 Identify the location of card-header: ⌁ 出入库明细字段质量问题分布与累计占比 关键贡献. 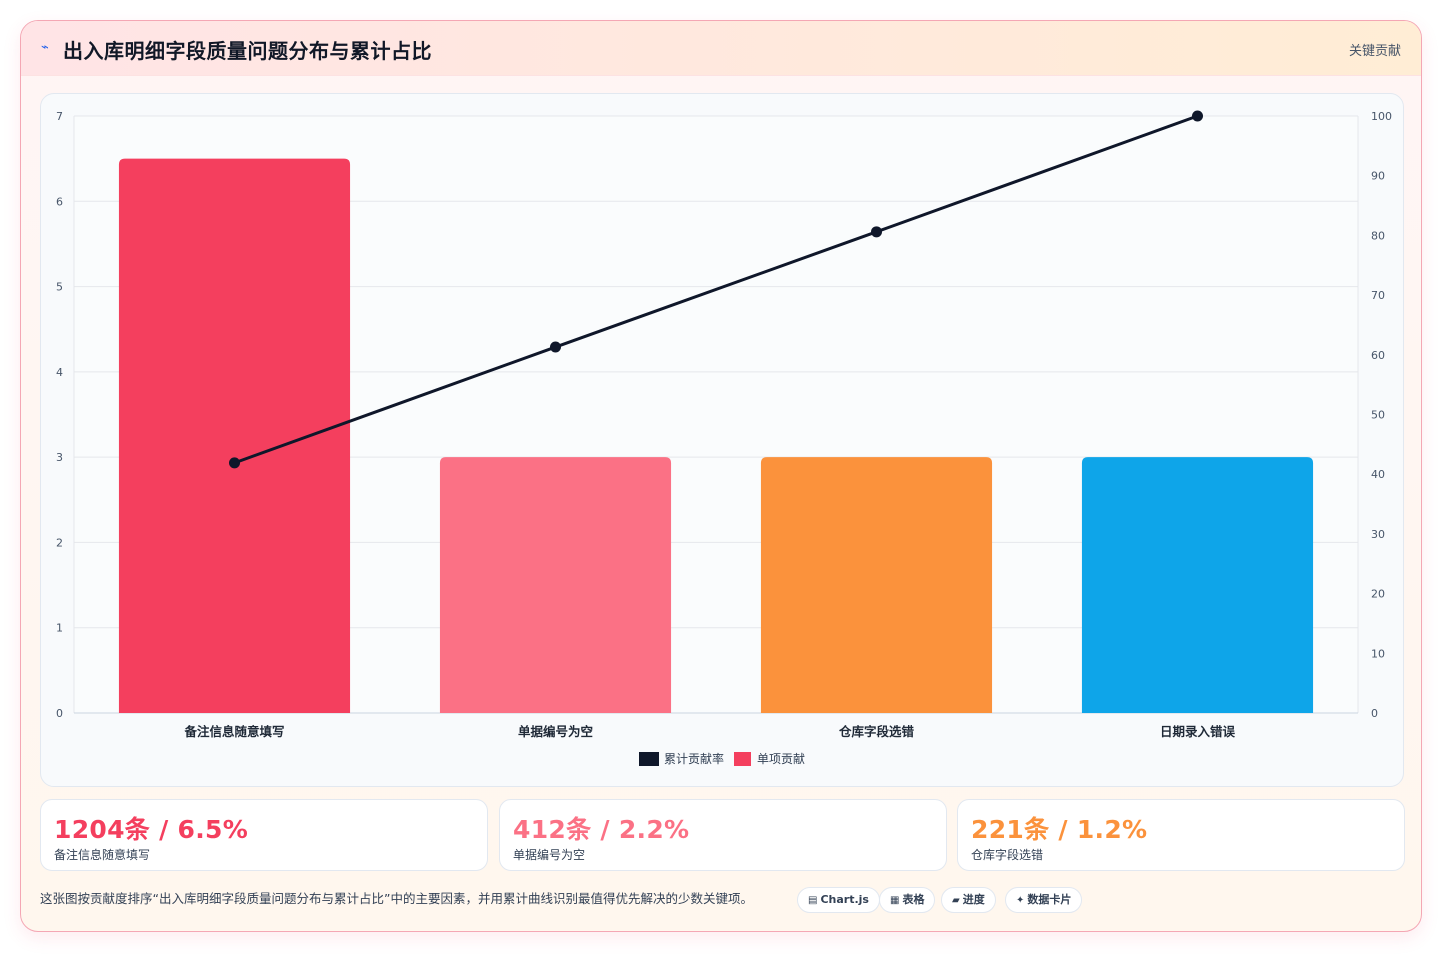
(721, 48).